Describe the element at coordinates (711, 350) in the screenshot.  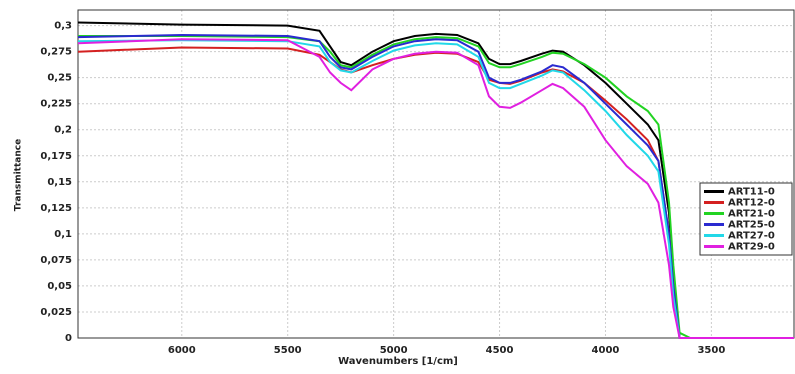
I see `x-tick-label: 3500` at that location.